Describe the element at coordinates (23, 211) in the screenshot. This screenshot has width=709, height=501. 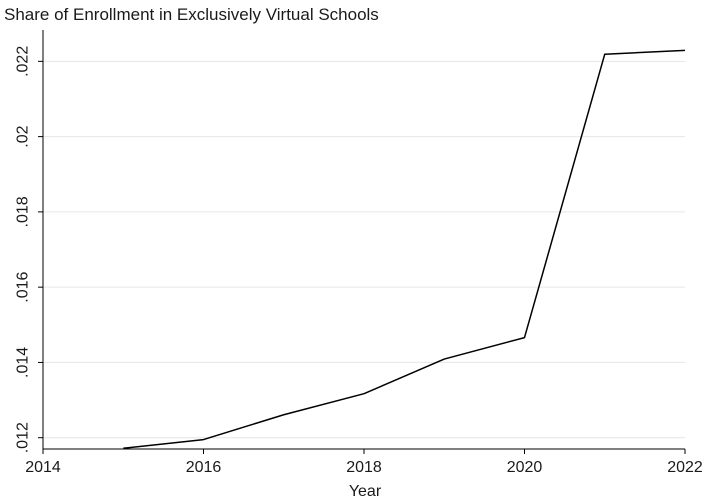
I see `y-tick-label: .018` at that location.